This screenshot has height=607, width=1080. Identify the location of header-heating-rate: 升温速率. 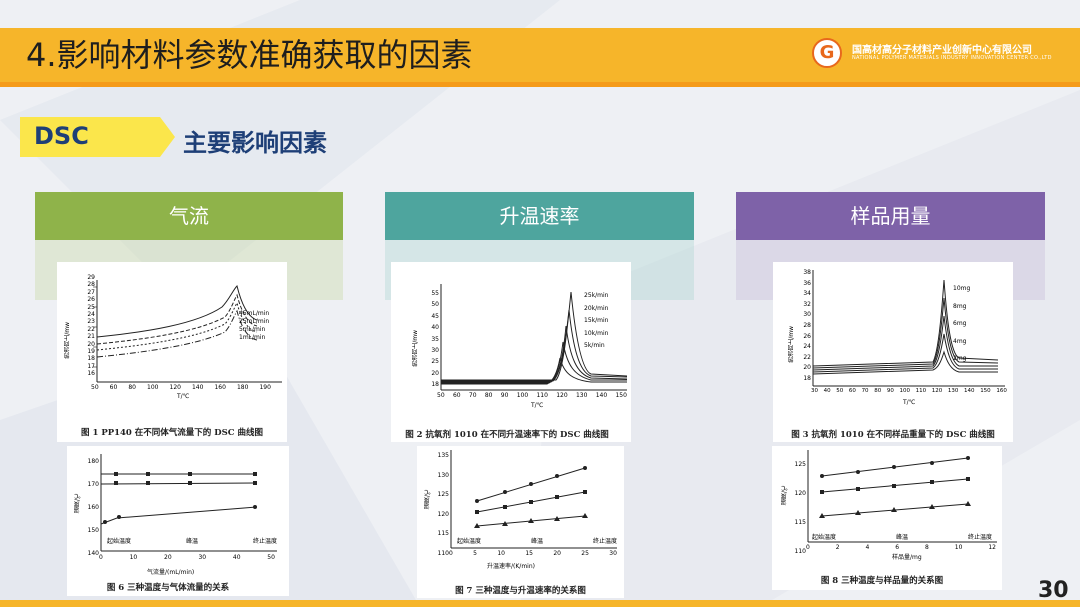
(539, 216).